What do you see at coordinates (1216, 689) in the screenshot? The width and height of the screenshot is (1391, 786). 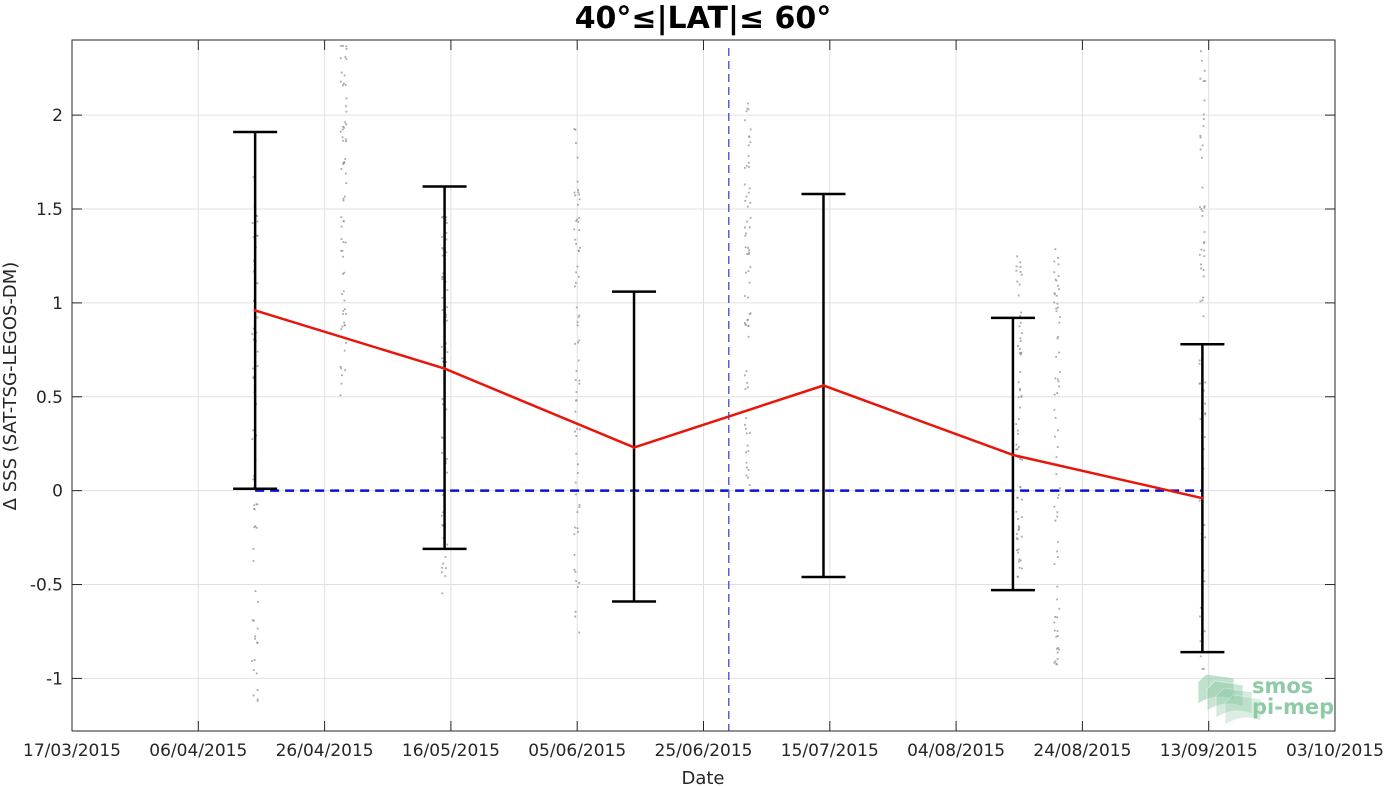 I see `logo-wave-shape` at bounding box center [1216, 689].